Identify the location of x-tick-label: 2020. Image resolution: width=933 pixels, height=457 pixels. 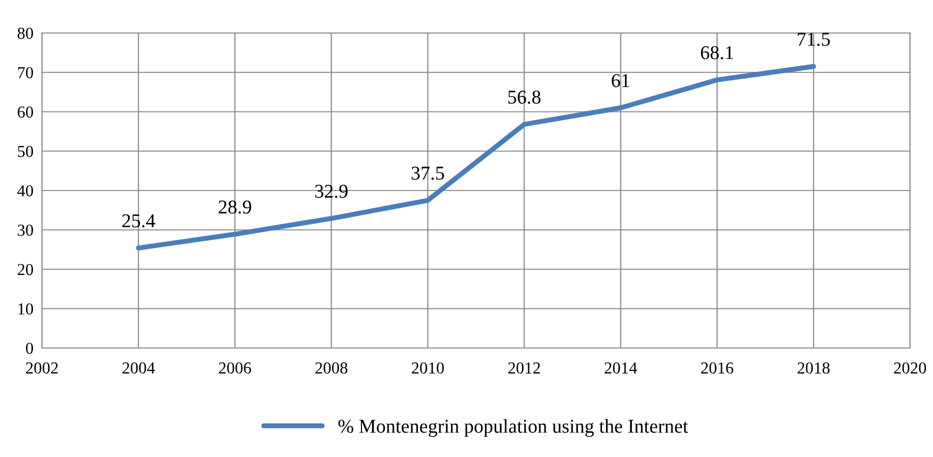
(910, 368).